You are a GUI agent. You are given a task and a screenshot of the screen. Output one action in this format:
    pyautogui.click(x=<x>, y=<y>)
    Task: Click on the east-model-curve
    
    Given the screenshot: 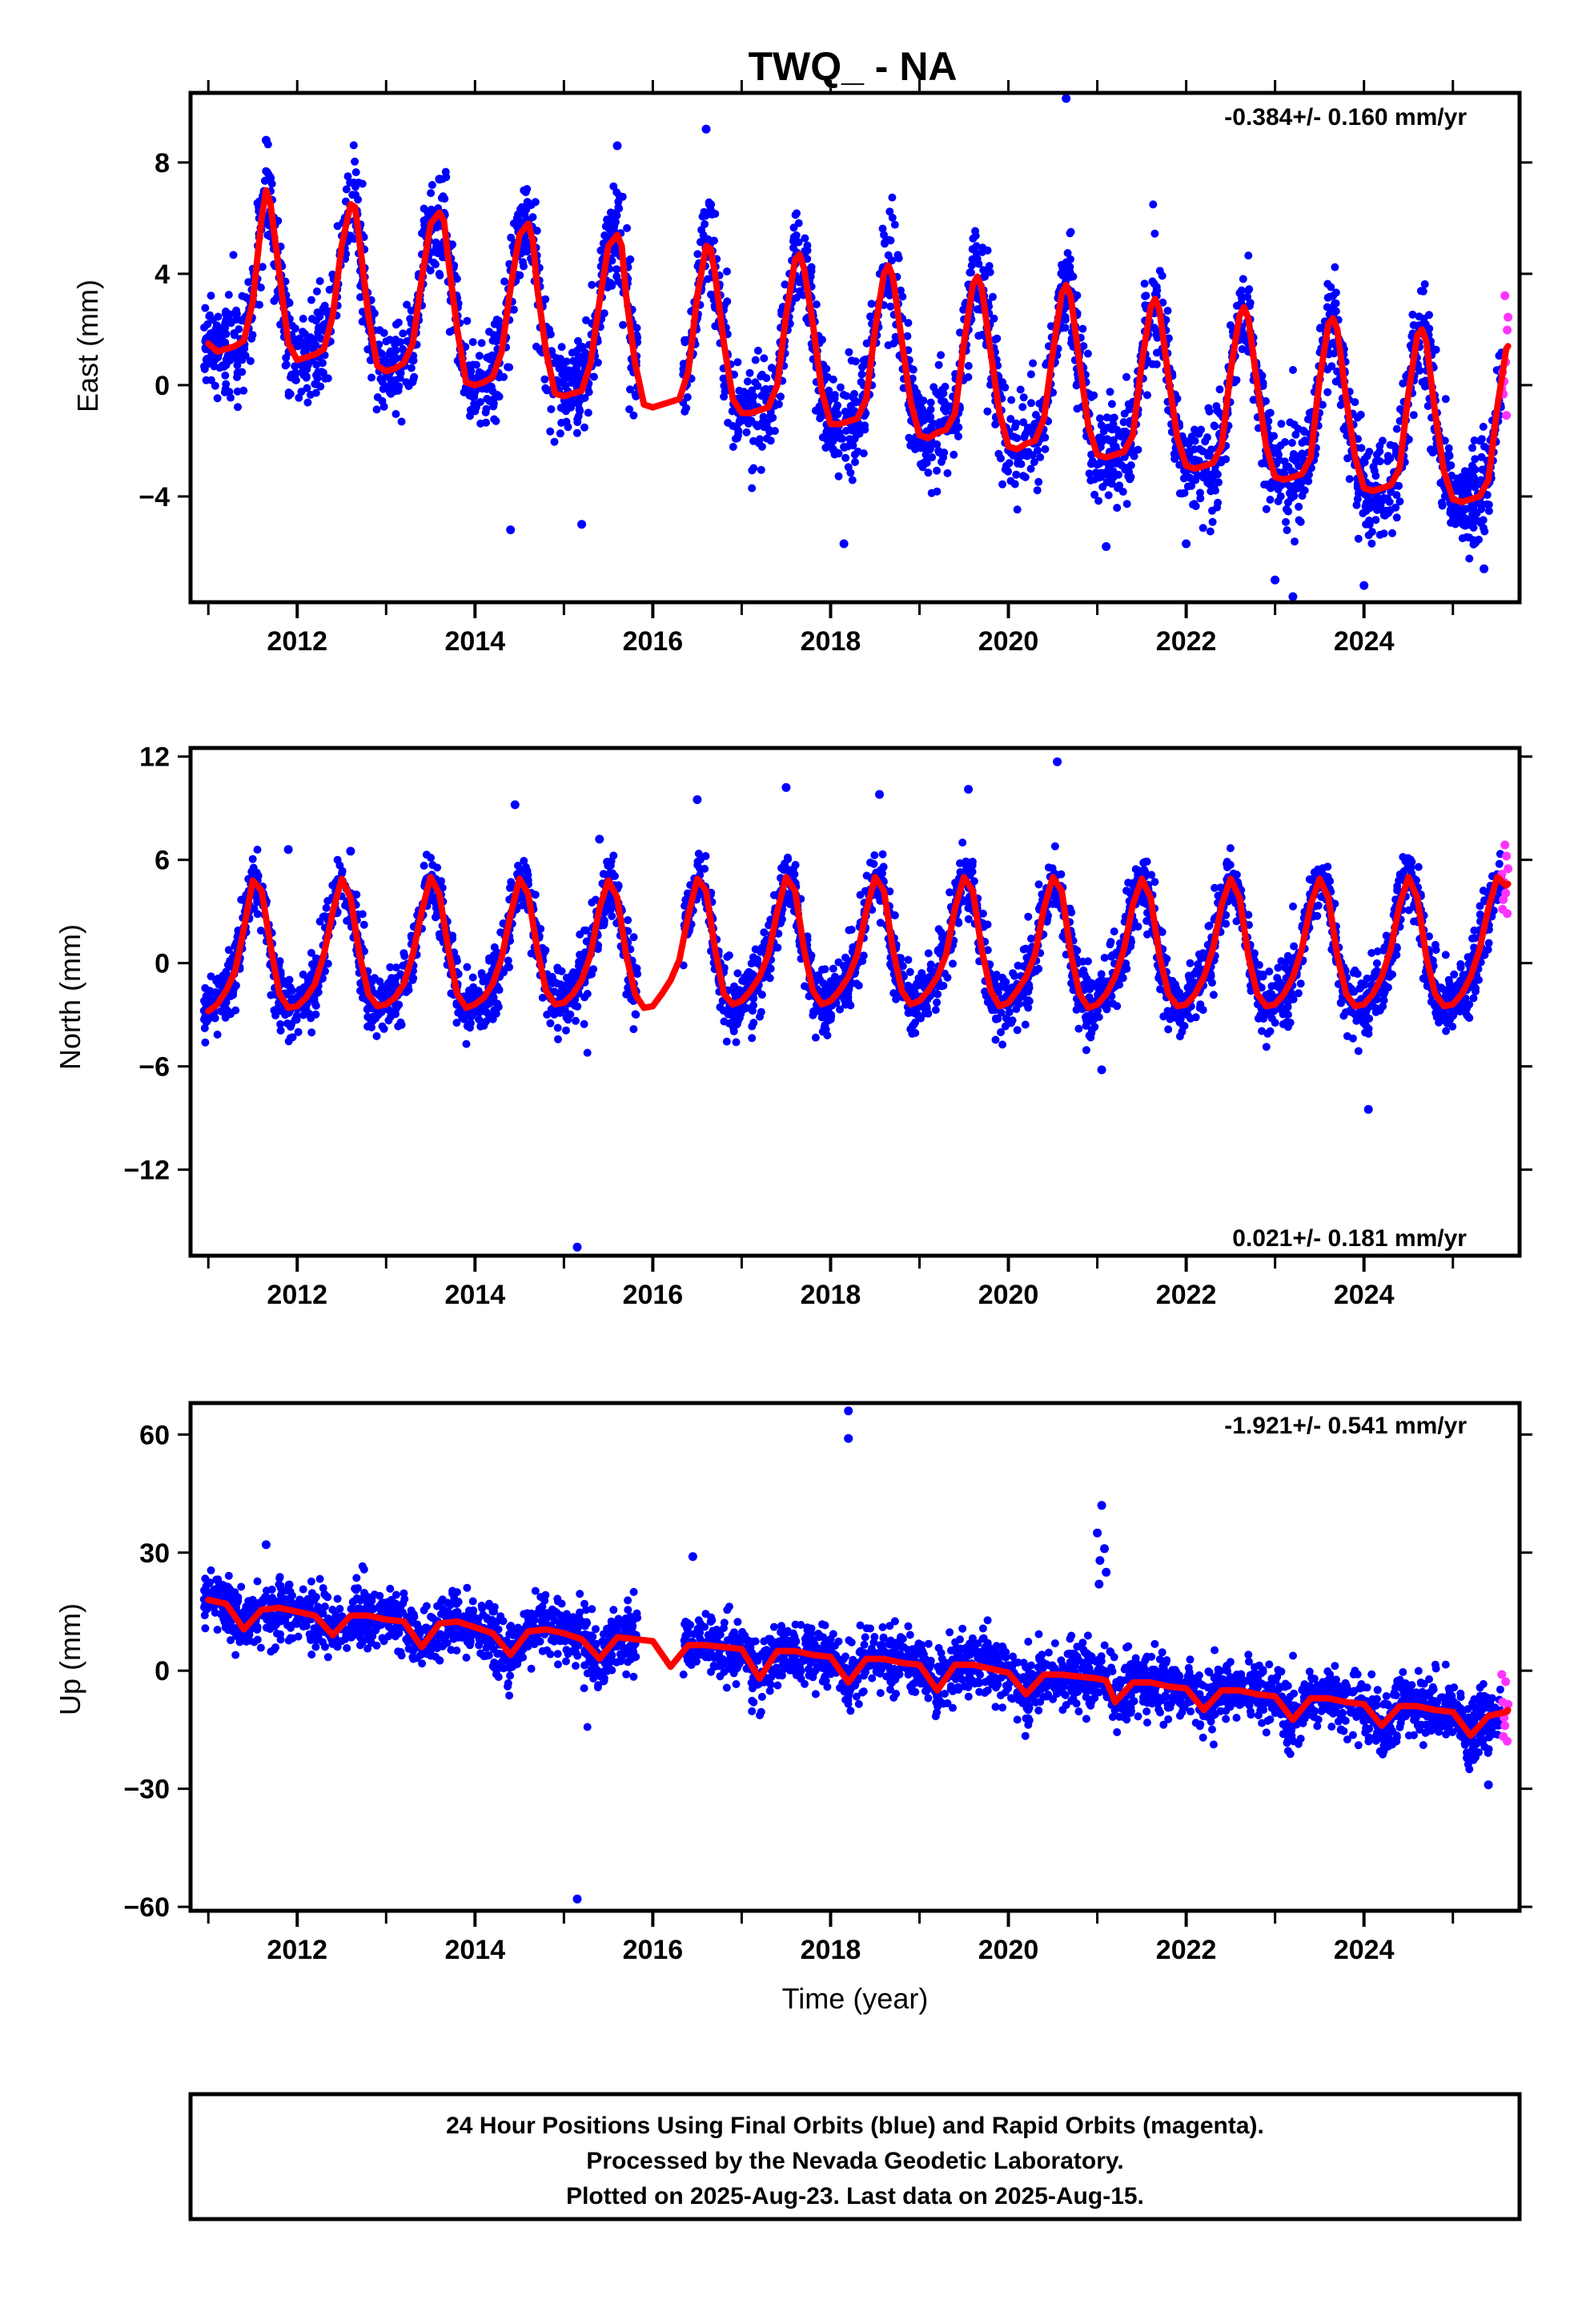 What is the action you would take?
    pyautogui.click(x=858, y=346)
    